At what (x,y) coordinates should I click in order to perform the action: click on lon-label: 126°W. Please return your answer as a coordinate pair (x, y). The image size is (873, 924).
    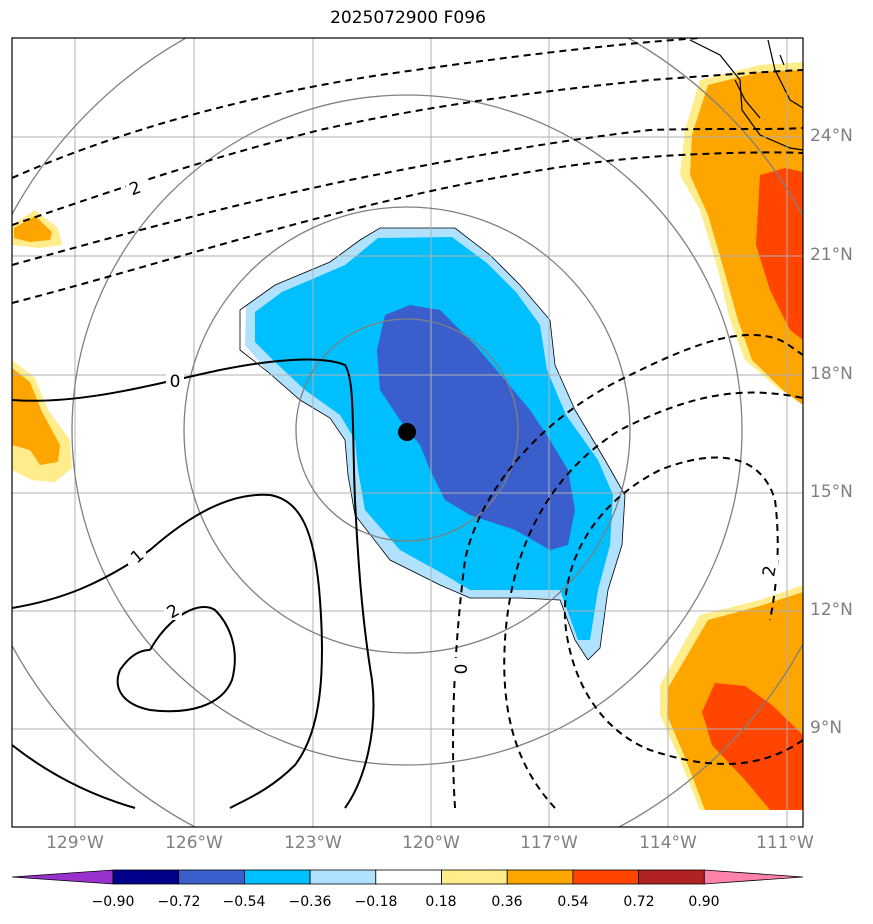
    Looking at the image, I should click on (194, 843).